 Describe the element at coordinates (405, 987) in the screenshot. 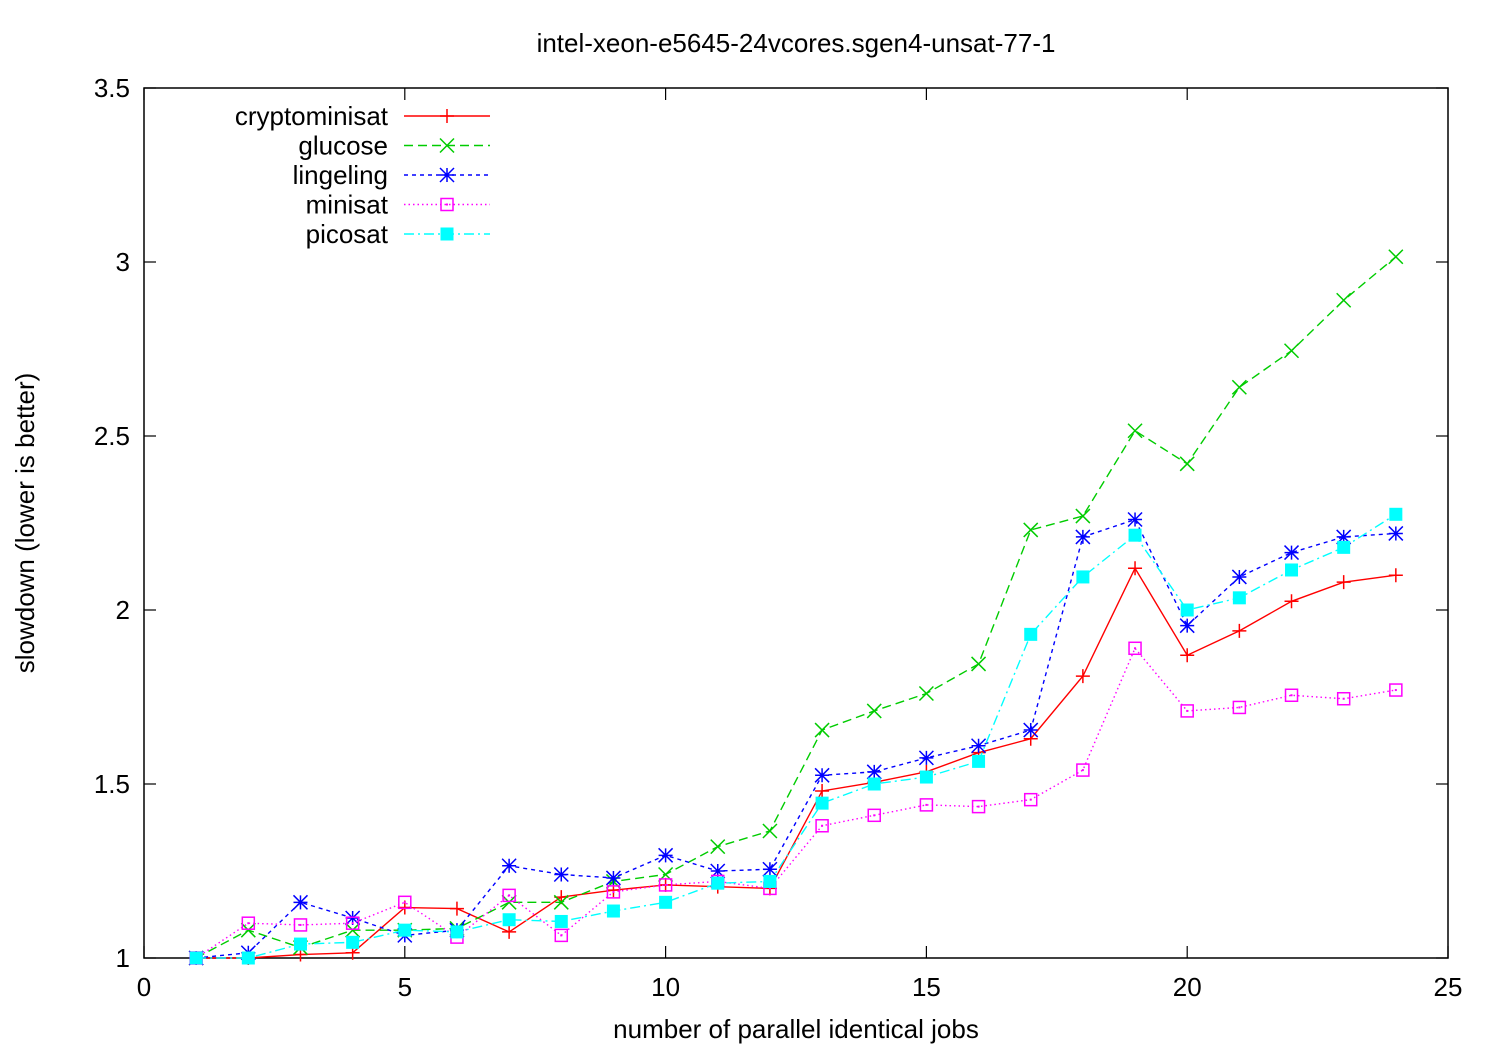

I see `x-tick-label: 5` at that location.